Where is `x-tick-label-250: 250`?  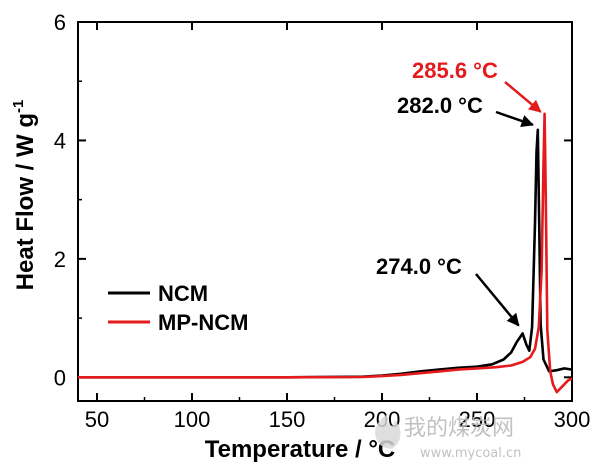
x-tick-label-250: 250 is located at coordinates (477, 419).